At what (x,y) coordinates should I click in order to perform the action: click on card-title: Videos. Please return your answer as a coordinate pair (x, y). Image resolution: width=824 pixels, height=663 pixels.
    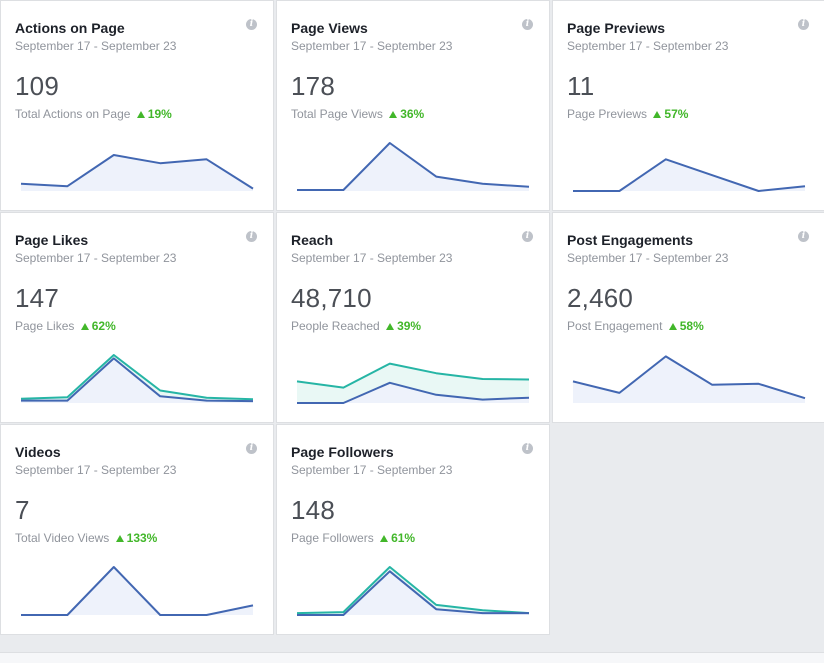
    Looking at the image, I should click on (38, 452).